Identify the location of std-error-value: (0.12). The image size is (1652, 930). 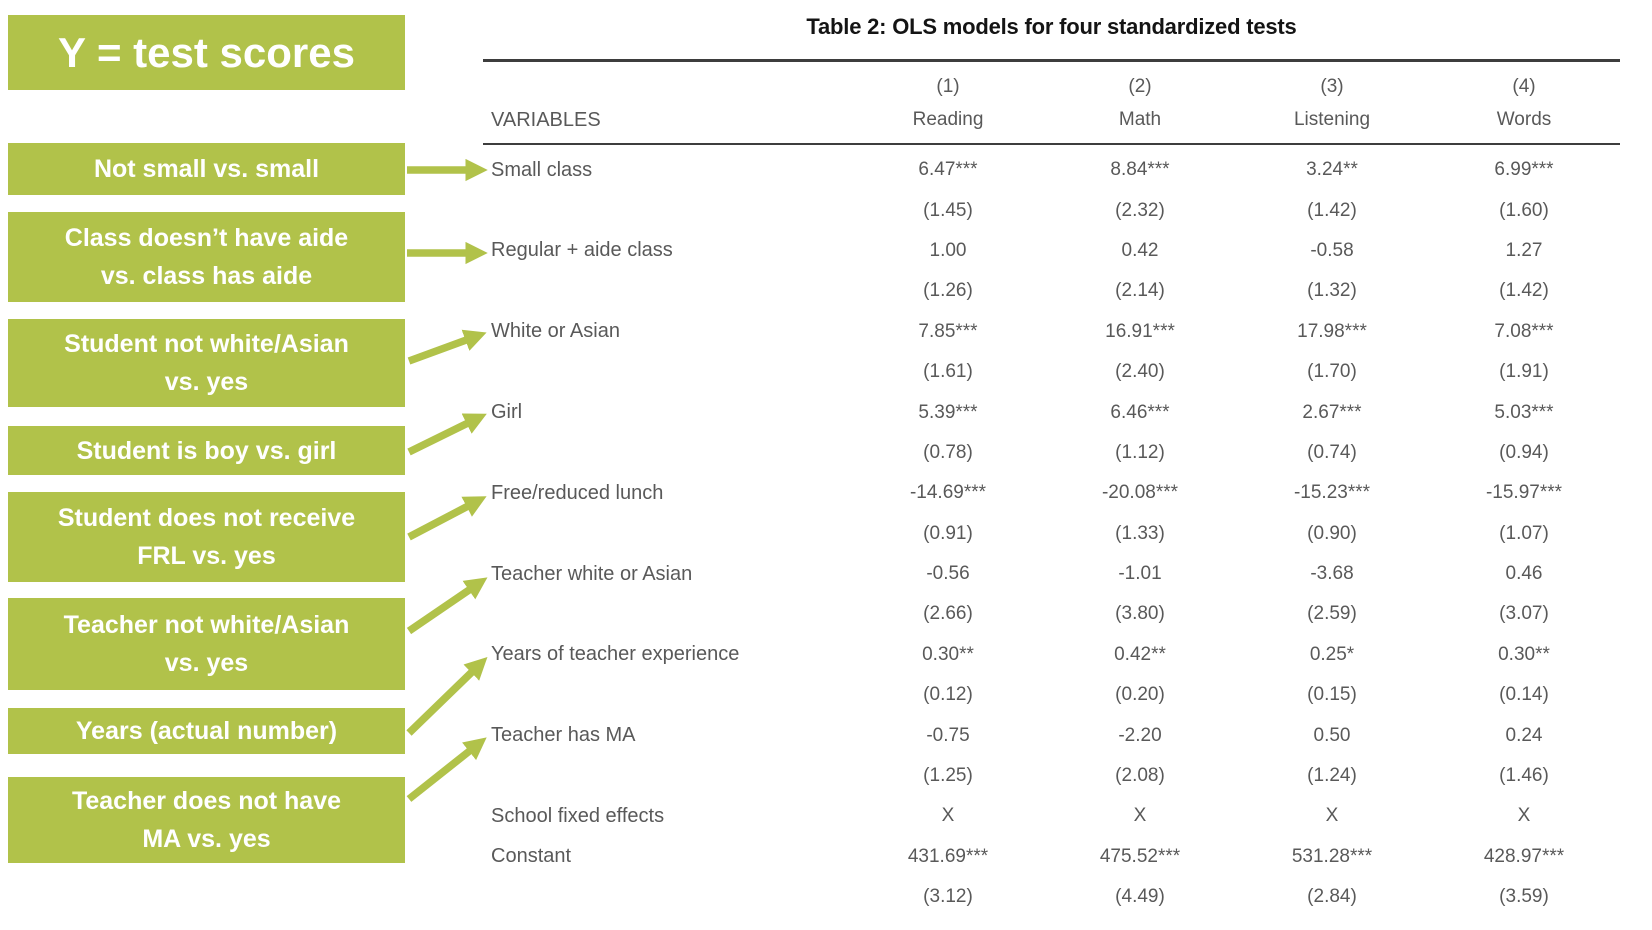
(948, 695).